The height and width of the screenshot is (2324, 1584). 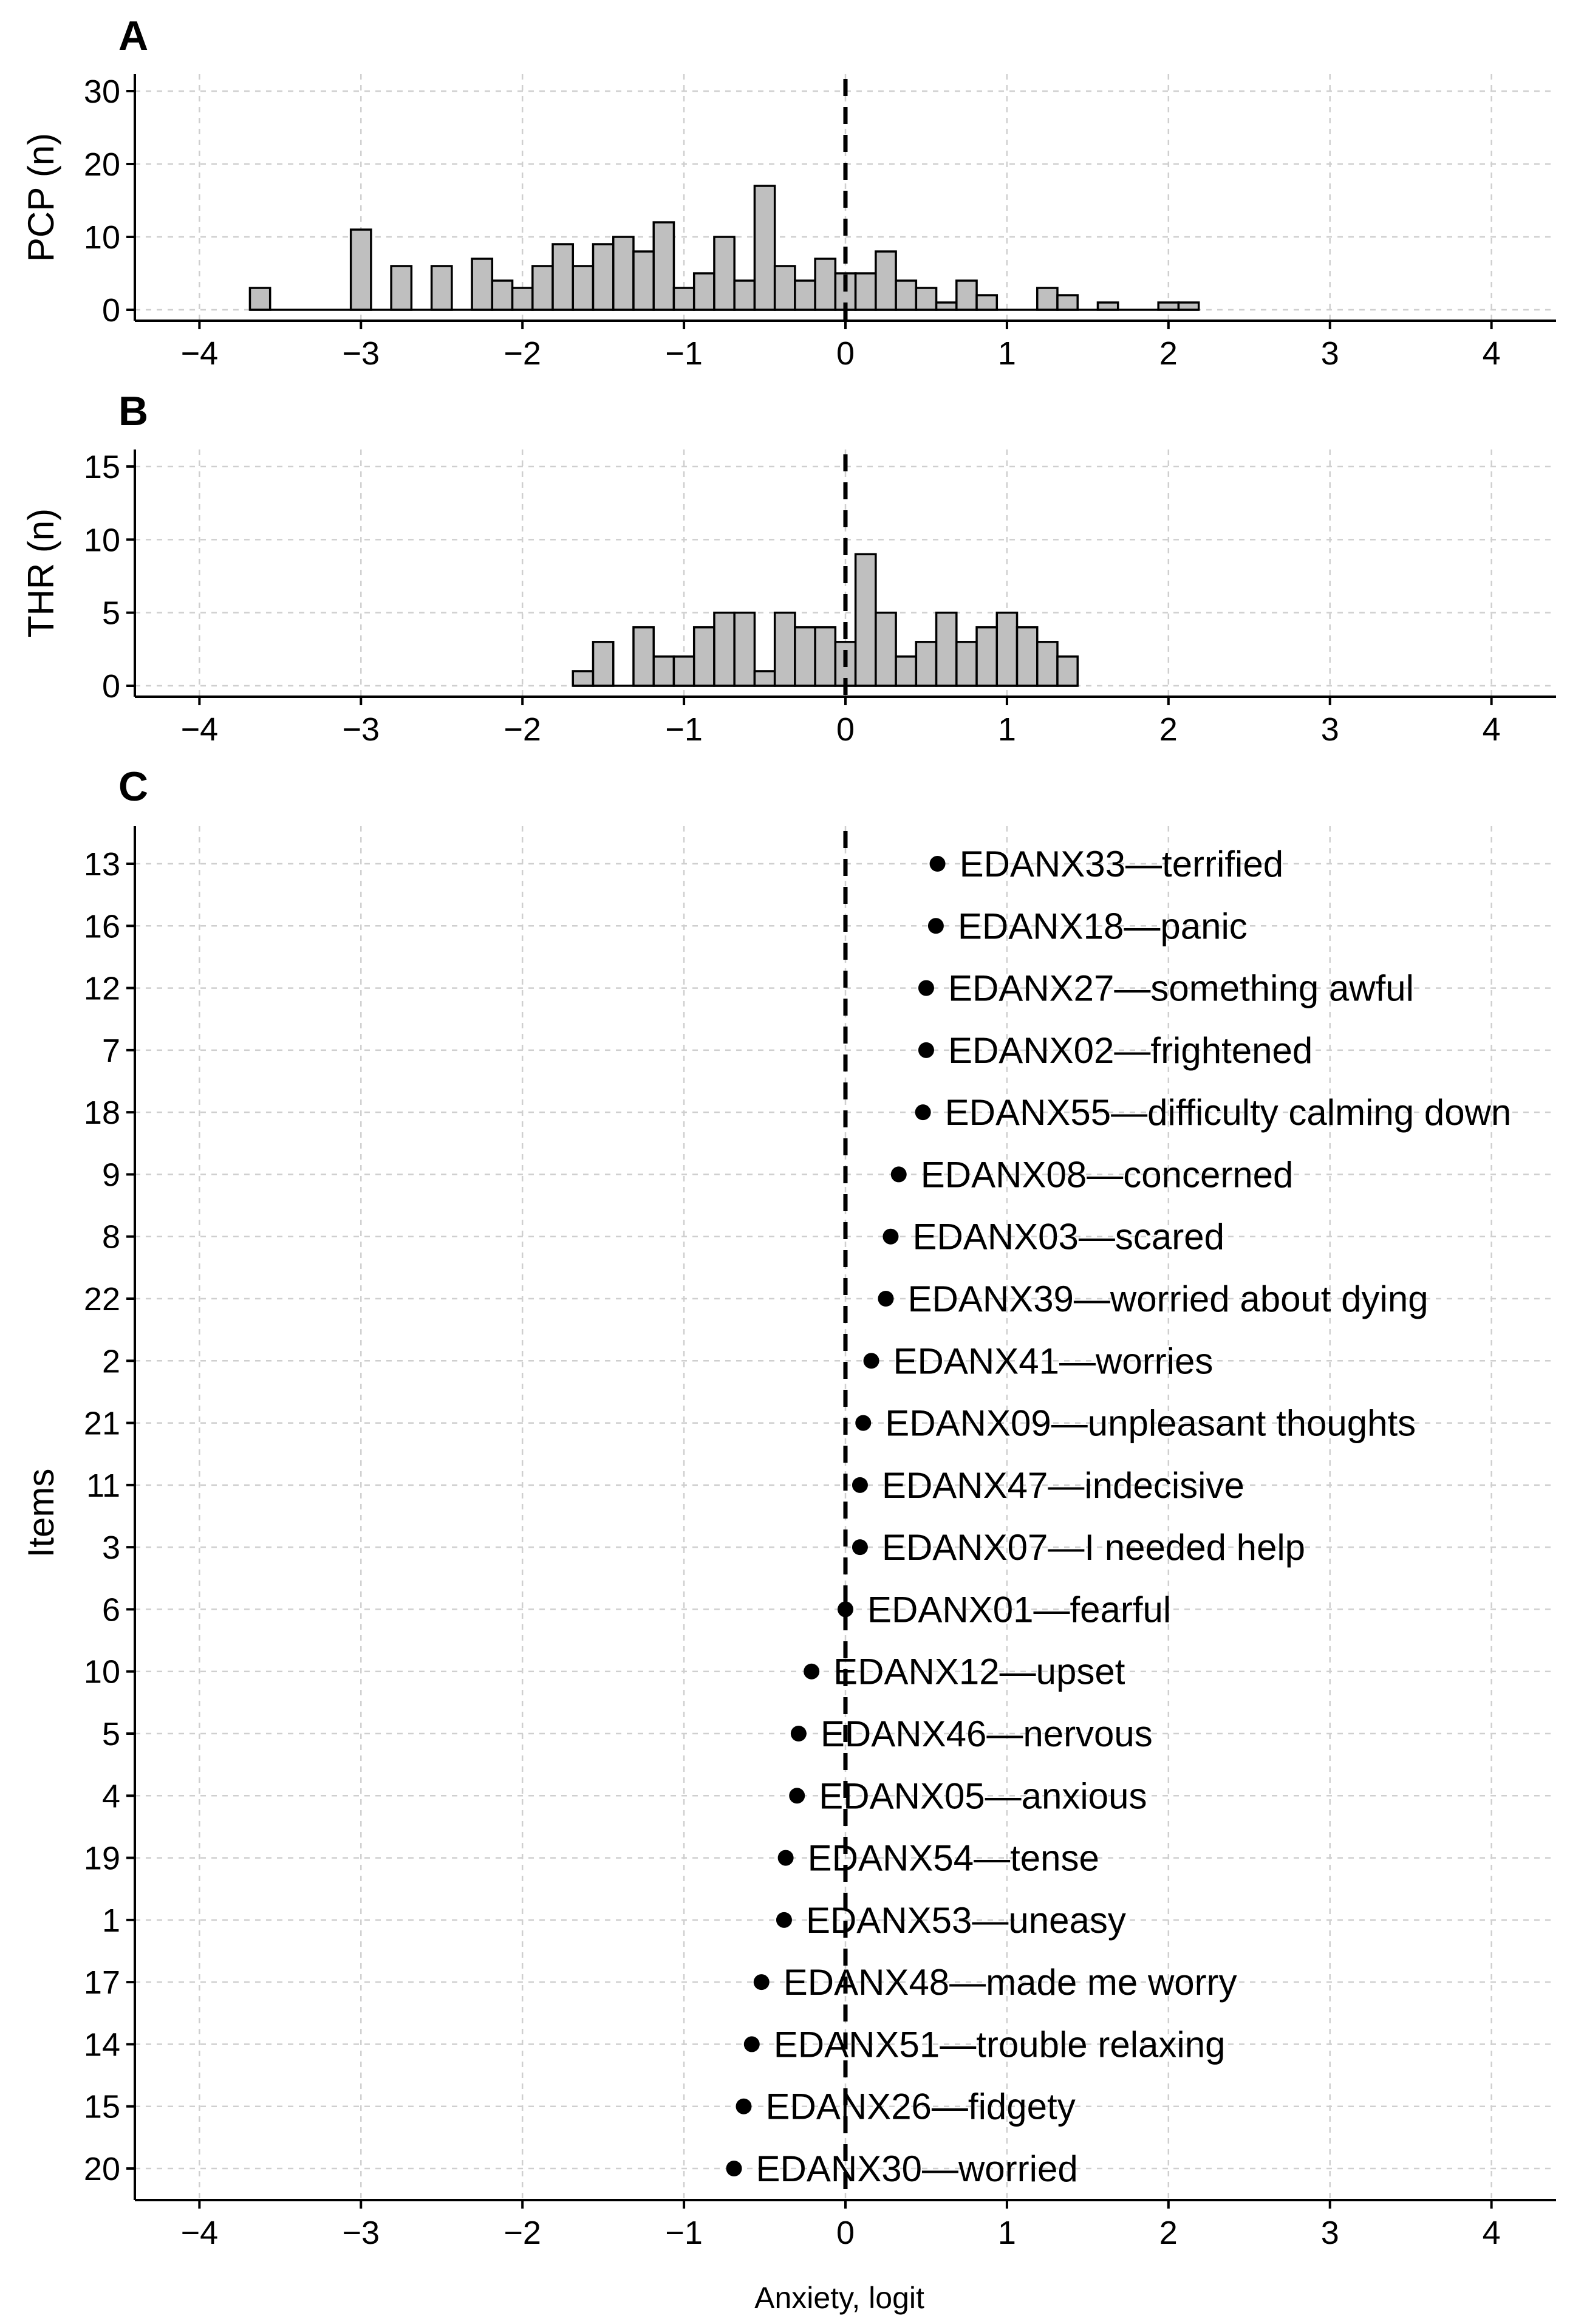 What do you see at coordinates (917, 2168) in the screenshot?
I see `item-label: EDANX30—worried` at bounding box center [917, 2168].